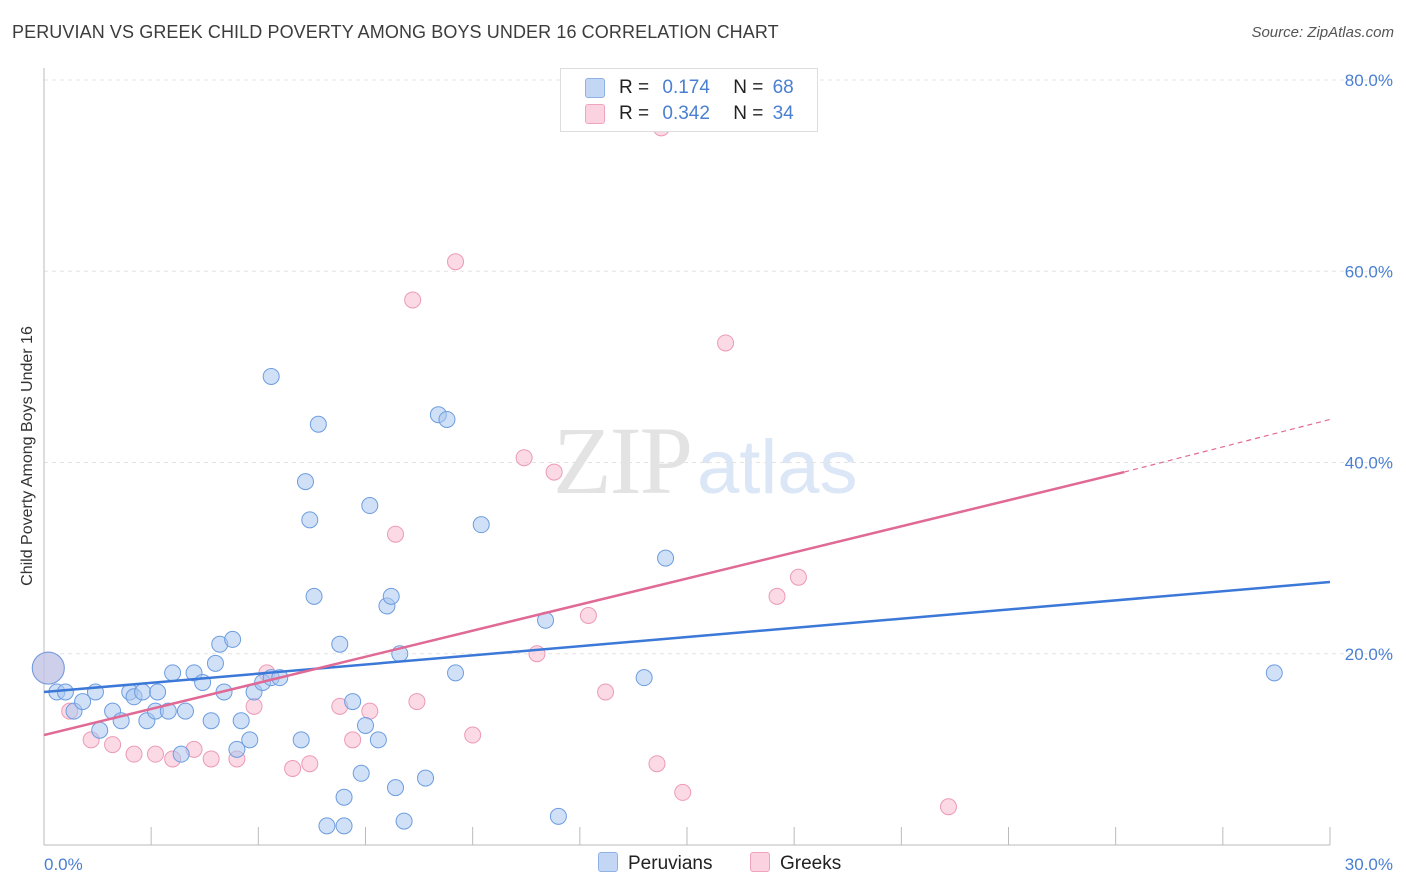 This screenshot has width=1406, height=892. What do you see at coordinates (670, 863) in the screenshot?
I see `legend-label-peruvians: Peruvians` at bounding box center [670, 863].